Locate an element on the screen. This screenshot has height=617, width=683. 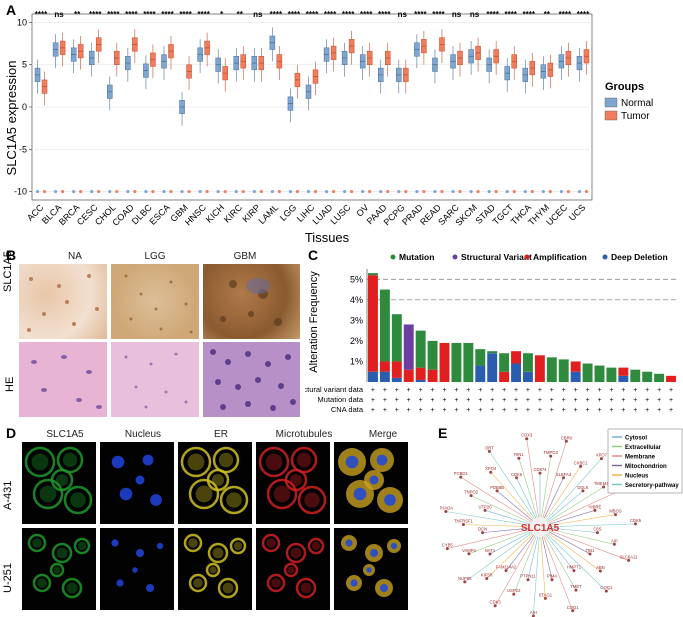
network-legend-label: Membrane is located at coordinates (640, 458).